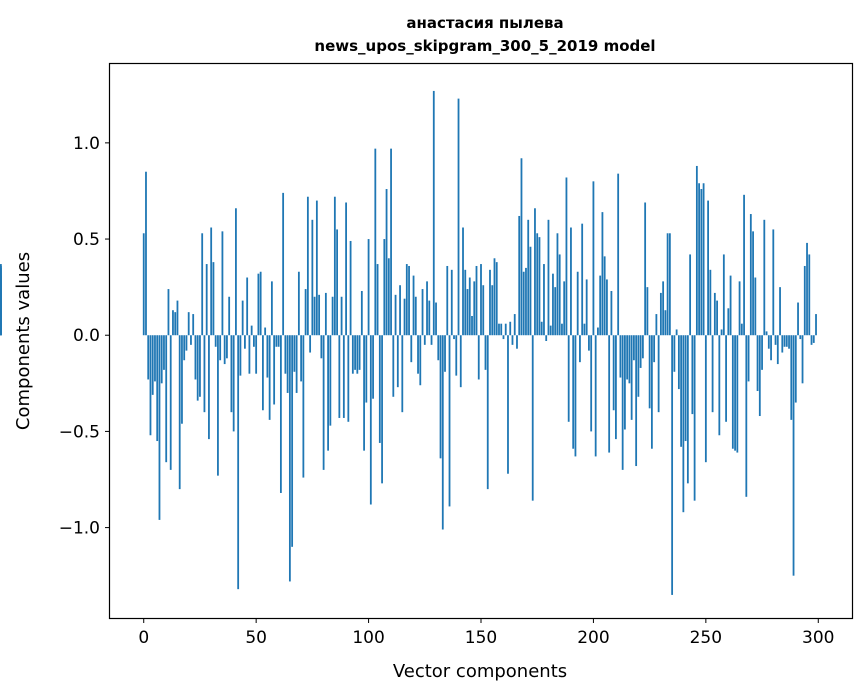 The height and width of the screenshot is (696, 867). What do you see at coordinates (486, 633) in the screenshot?
I see `x-axis-ticks: 0 50 100 150 200 250 300` at bounding box center [486, 633].